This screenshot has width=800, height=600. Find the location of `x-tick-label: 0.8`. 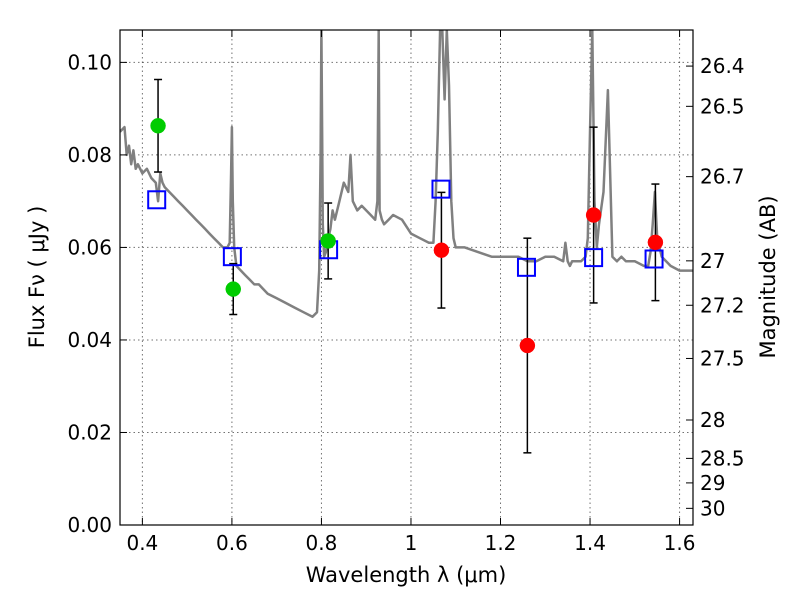

x-tick-label: 0.8 is located at coordinates (322, 543).